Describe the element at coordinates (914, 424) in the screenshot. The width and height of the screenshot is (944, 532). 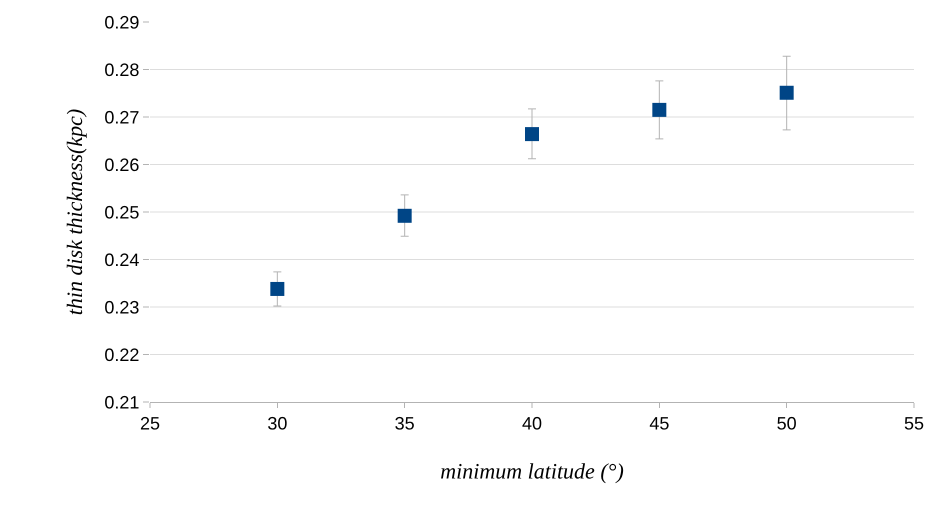
I see `x-tick-label: 55` at that location.